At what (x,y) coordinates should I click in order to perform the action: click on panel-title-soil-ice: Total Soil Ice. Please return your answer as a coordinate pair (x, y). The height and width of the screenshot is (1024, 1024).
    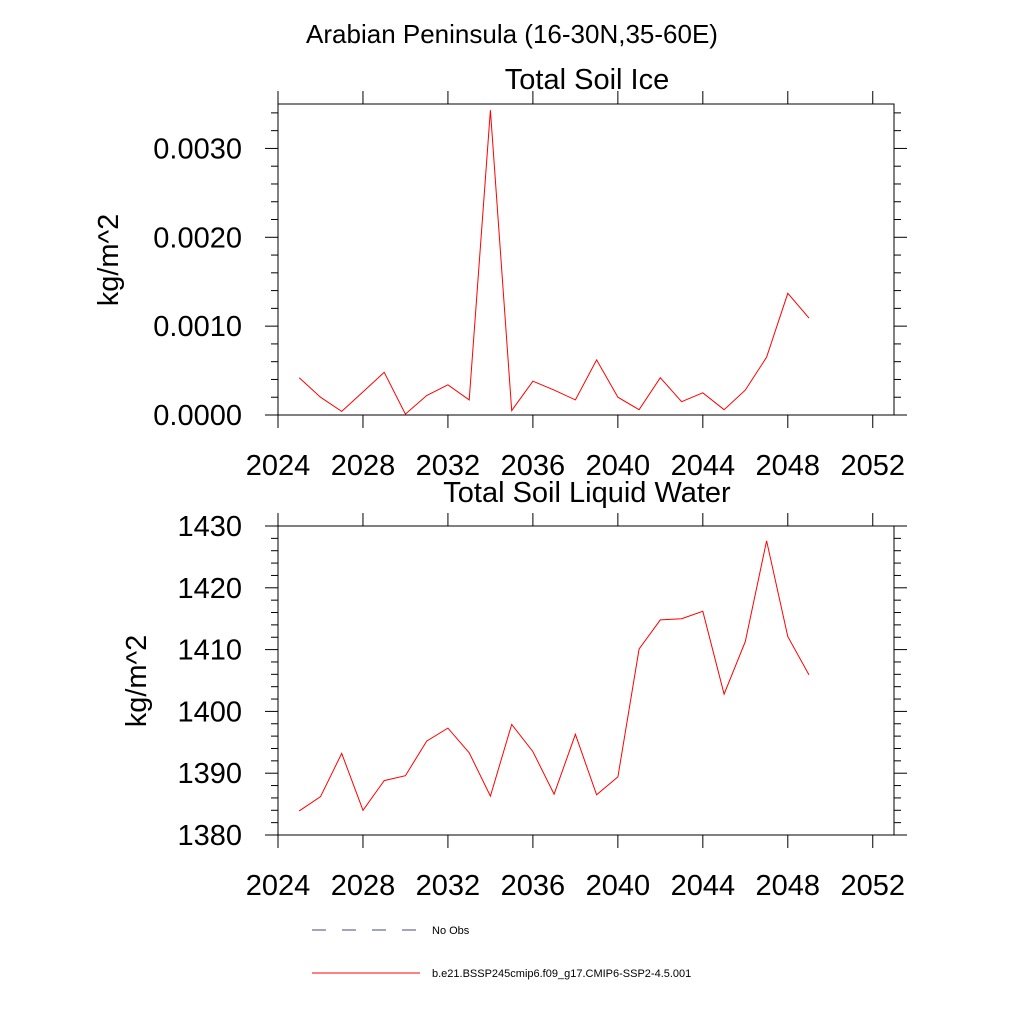
    Looking at the image, I should click on (587, 80).